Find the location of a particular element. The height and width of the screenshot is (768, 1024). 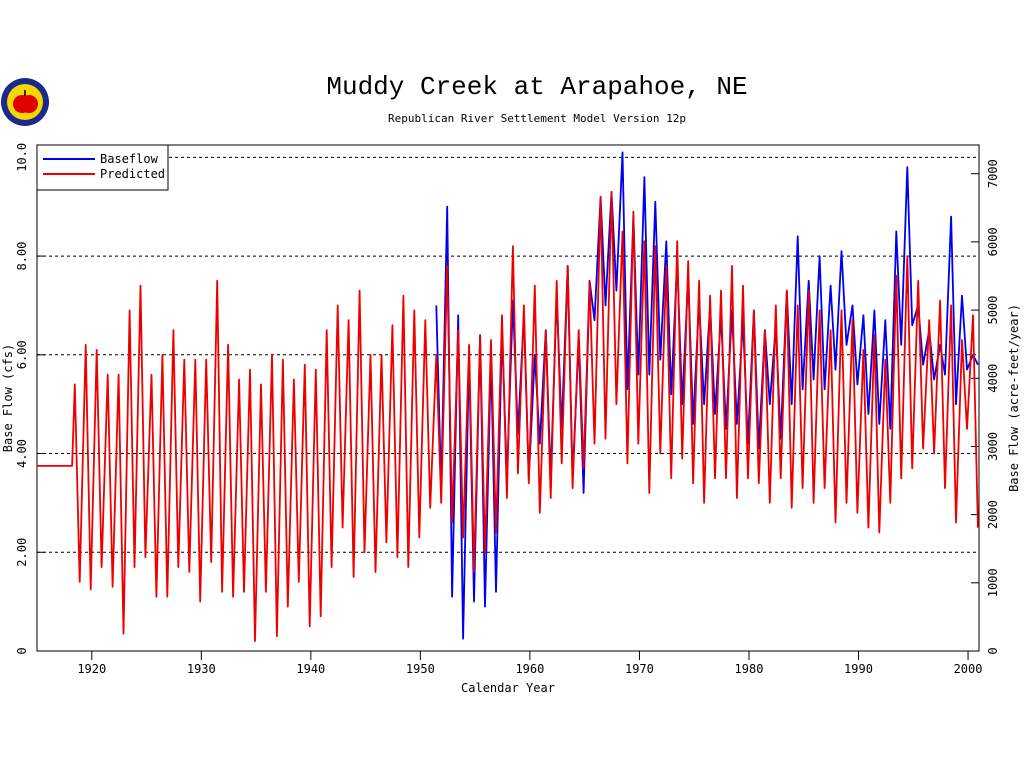

legend-label: Predicted is located at coordinates (132, 174).